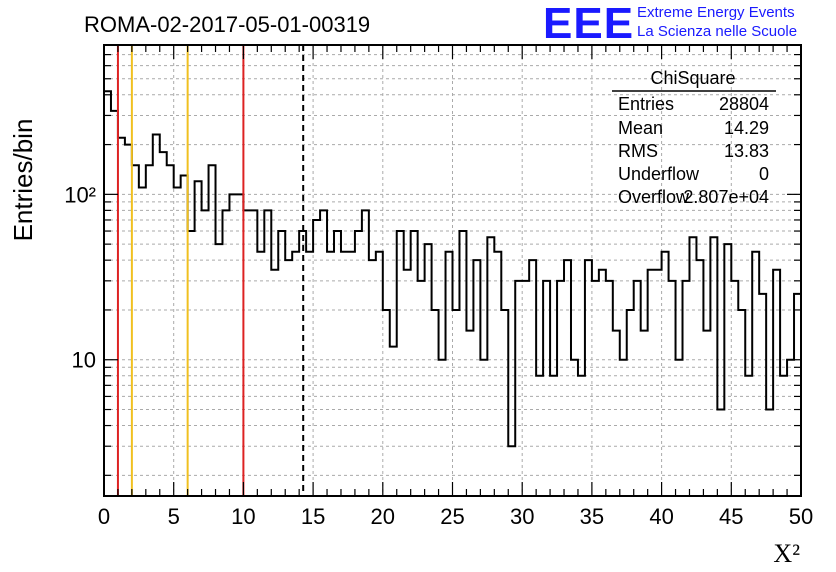  Describe the element at coordinates (746, 128) in the screenshot. I see `stats-mean-value: 14.29` at that location.